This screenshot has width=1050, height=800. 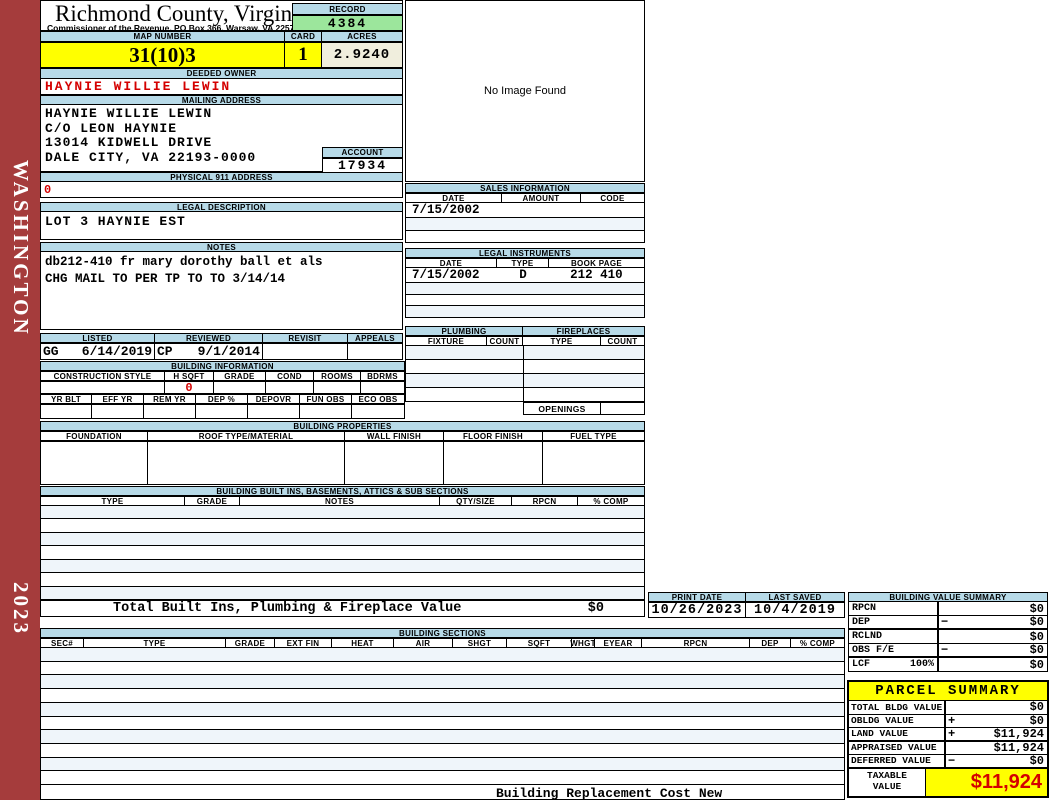 What do you see at coordinates (116, 351) in the screenshot?
I see `listed-date: 6/14/2019` at bounding box center [116, 351].